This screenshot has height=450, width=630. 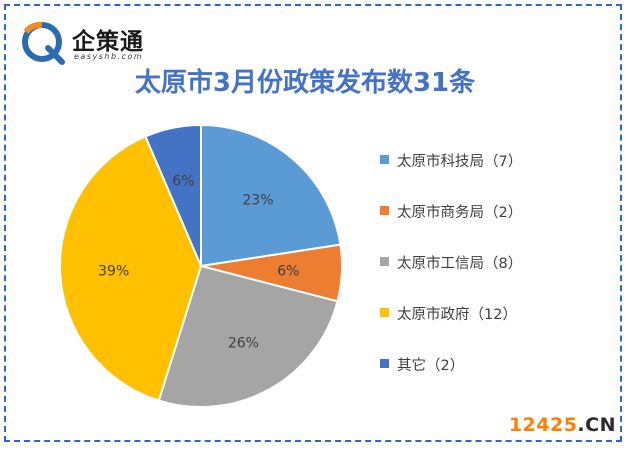 I want to click on watermark-domain: .CN, so click(x=596, y=425).